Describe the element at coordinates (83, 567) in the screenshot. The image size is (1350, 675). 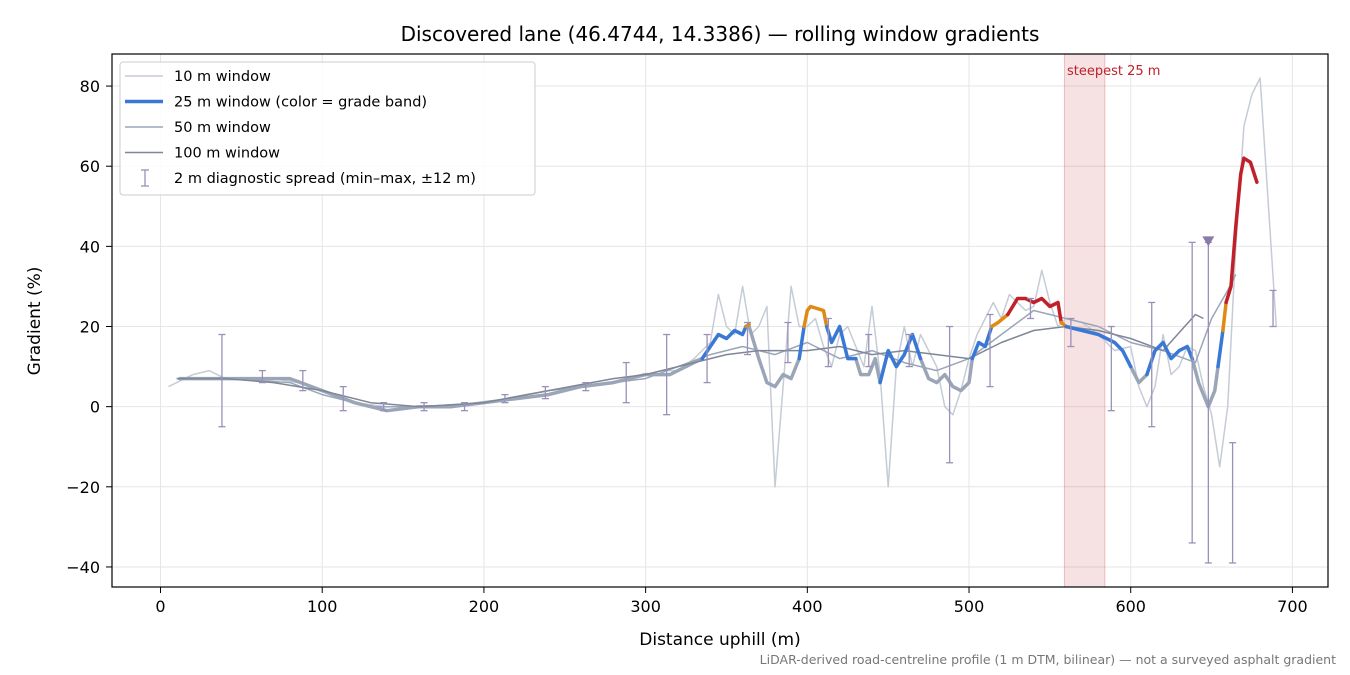
I see `y-tick-label--40: −40` at that location.